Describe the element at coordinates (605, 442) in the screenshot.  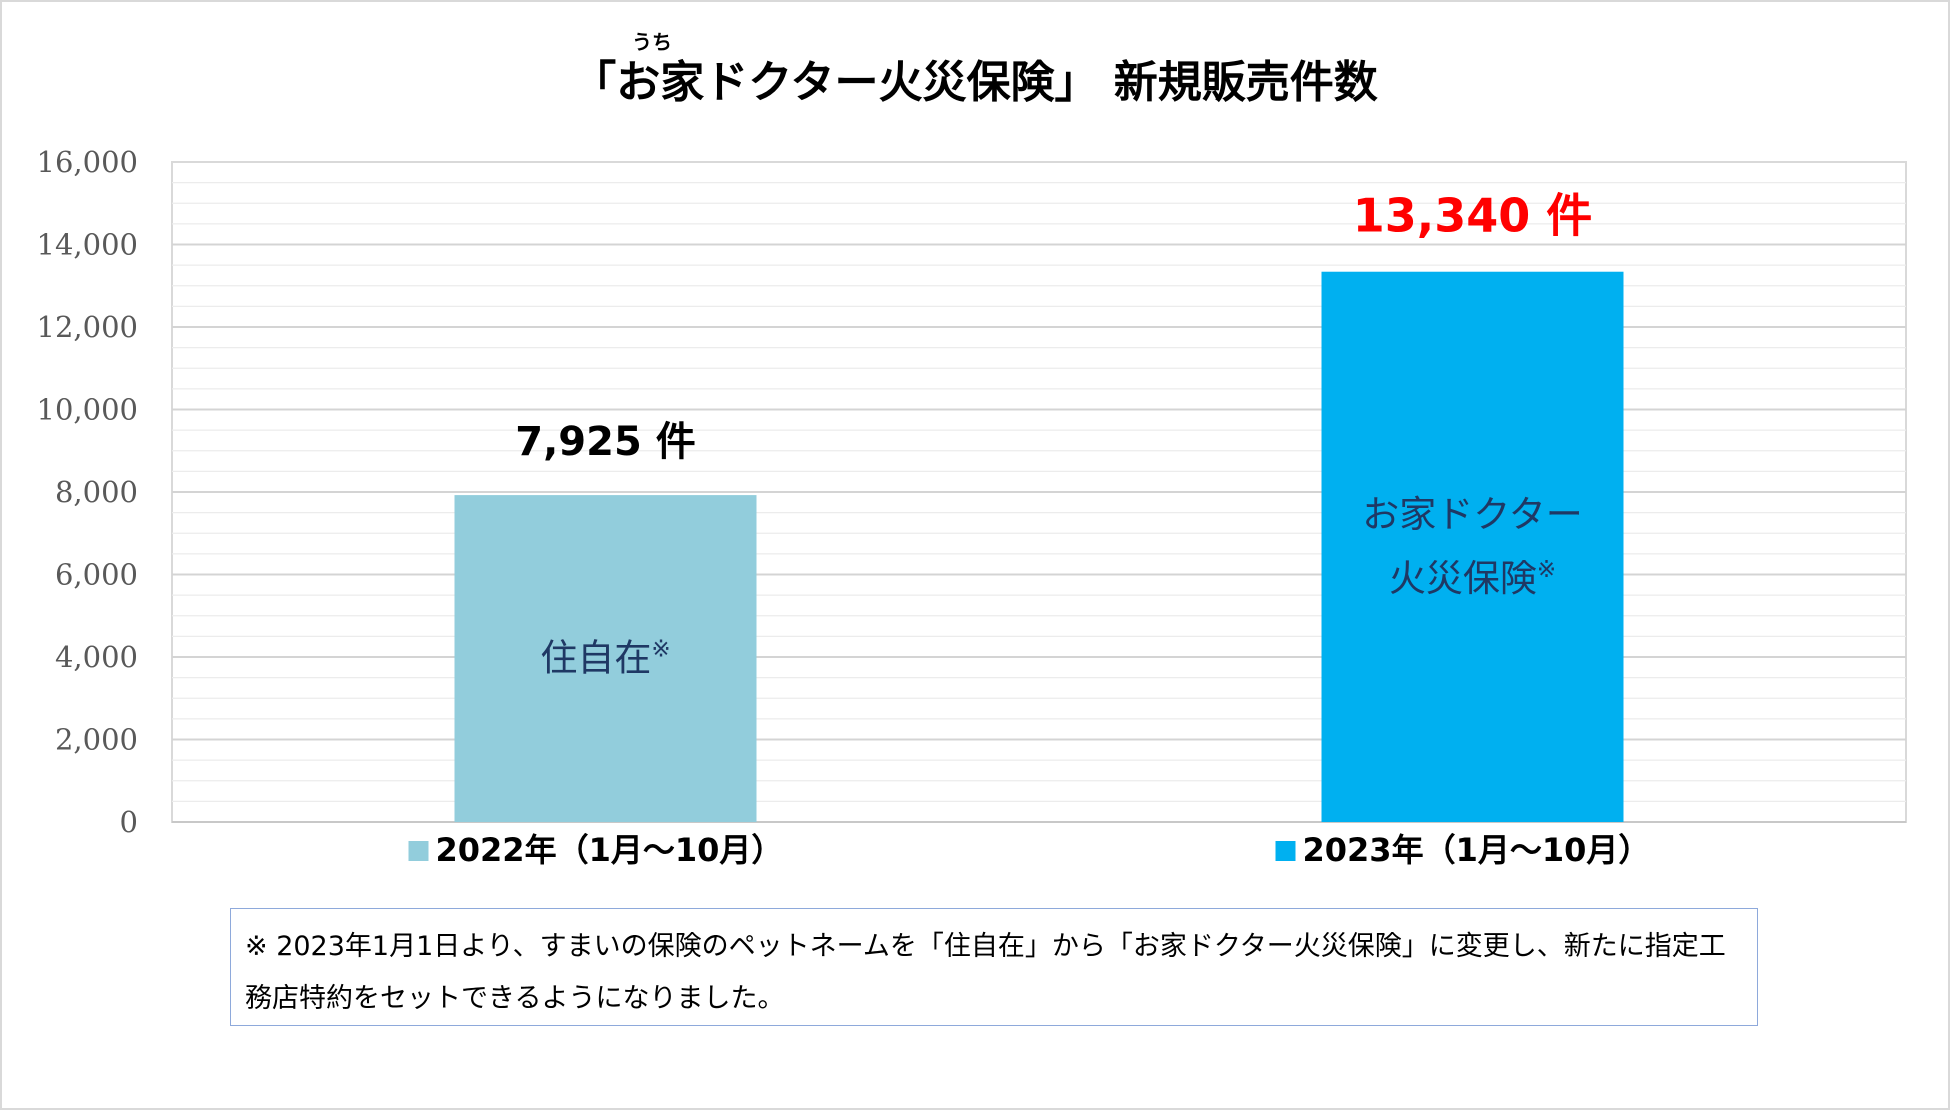
I see `data-label-1: 7,925 件` at that location.